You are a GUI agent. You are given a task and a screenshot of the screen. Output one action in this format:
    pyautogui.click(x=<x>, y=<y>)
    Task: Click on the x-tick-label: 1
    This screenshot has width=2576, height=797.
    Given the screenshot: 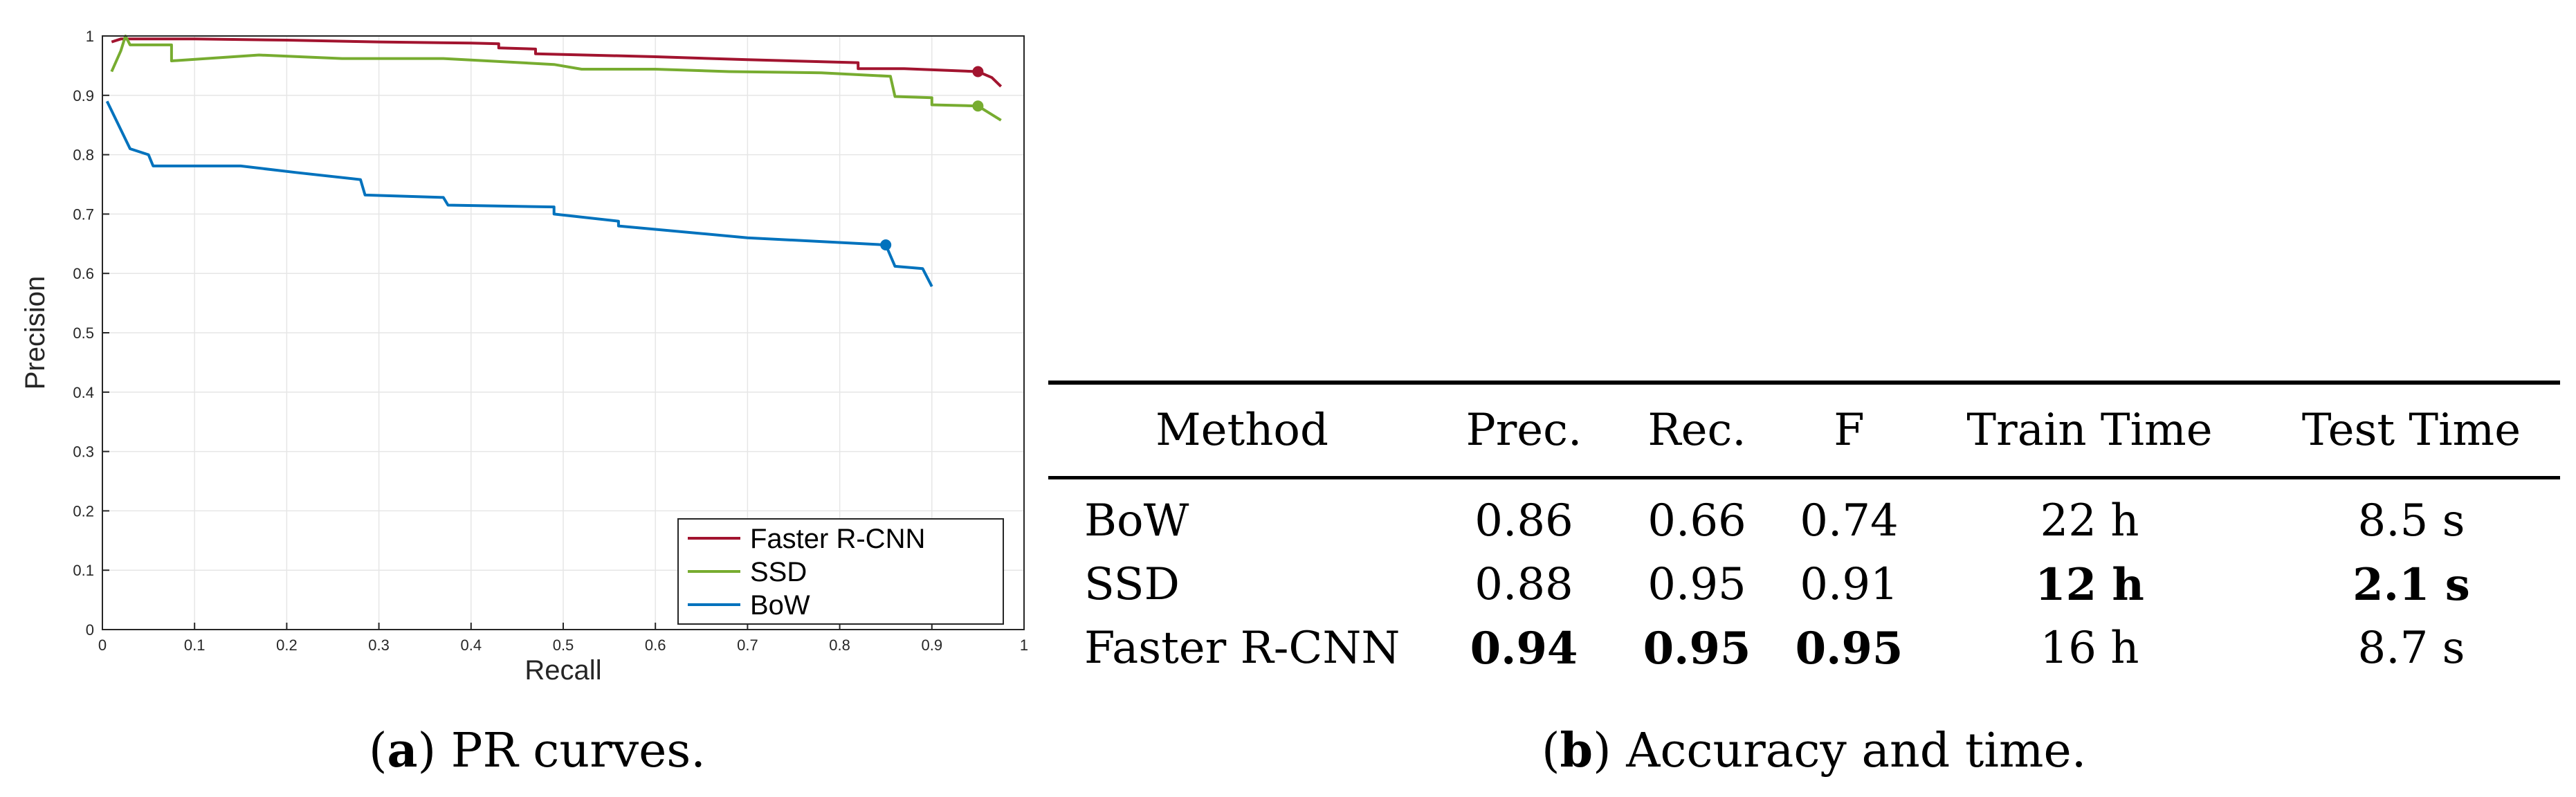 What is the action you would take?
    pyautogui.click(x=1024, y=645)
    